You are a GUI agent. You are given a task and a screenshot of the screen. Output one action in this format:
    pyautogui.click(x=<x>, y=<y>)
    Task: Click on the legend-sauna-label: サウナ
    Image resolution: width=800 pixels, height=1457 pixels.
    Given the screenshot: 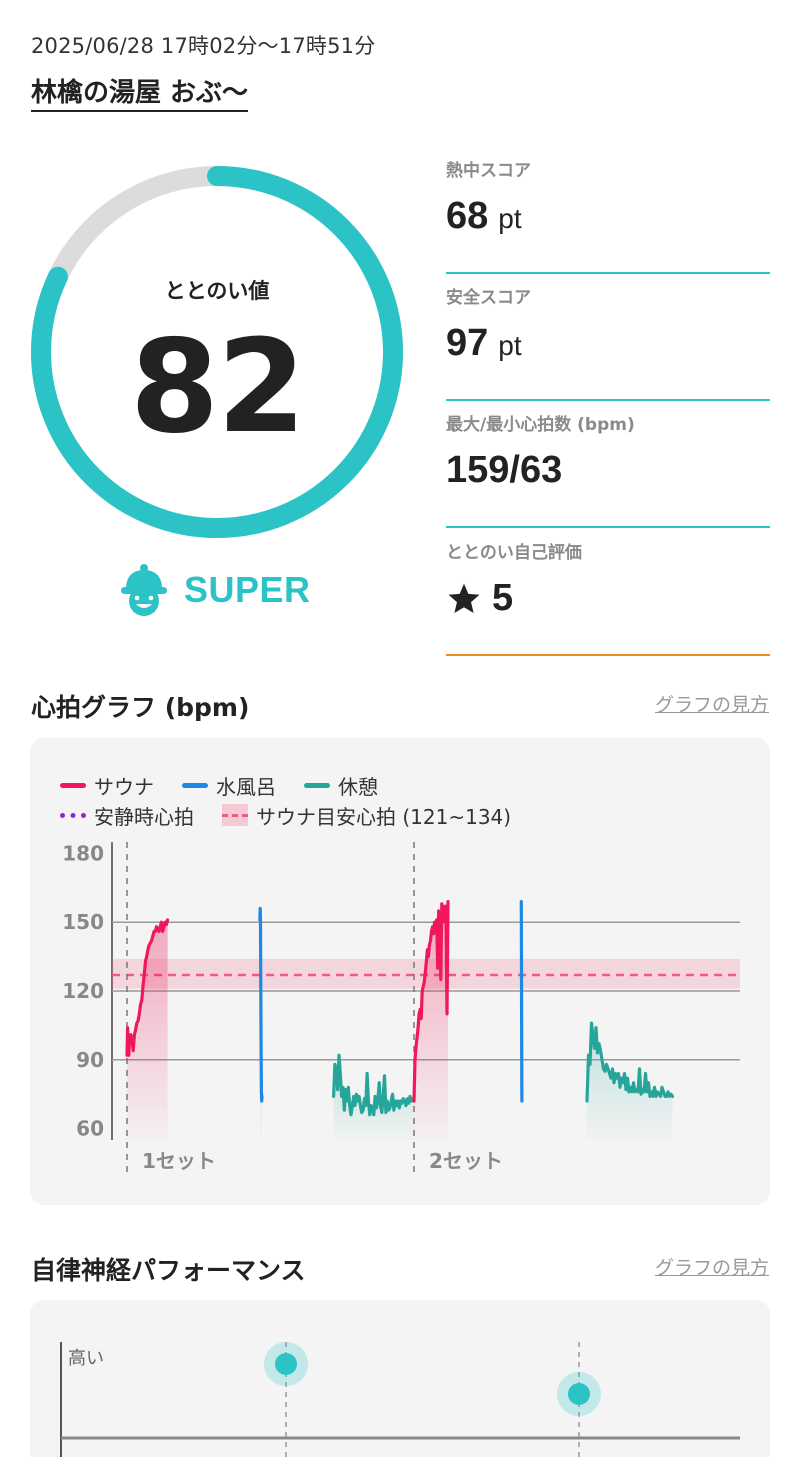 What is the action you would take?
    pyautogui.click(x=124, y=786)
    